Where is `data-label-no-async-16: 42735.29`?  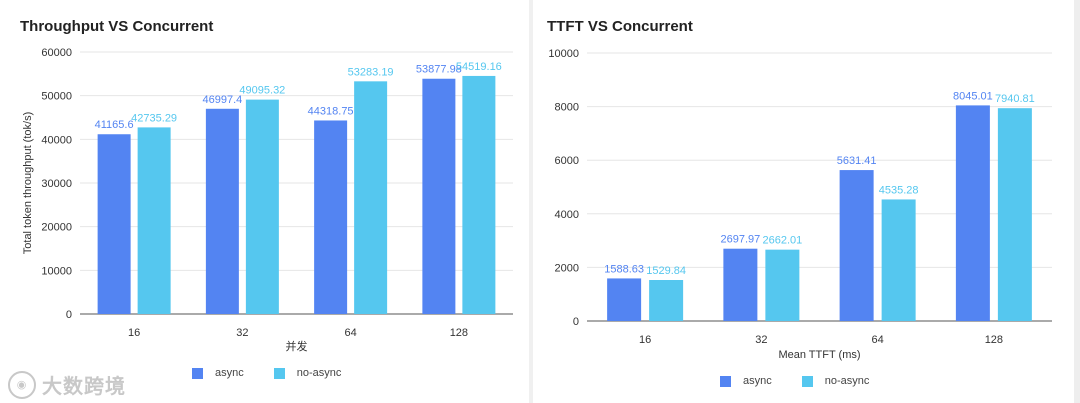
data-label-no-async-16: 42735.29 is located at coordinates (154, 118).